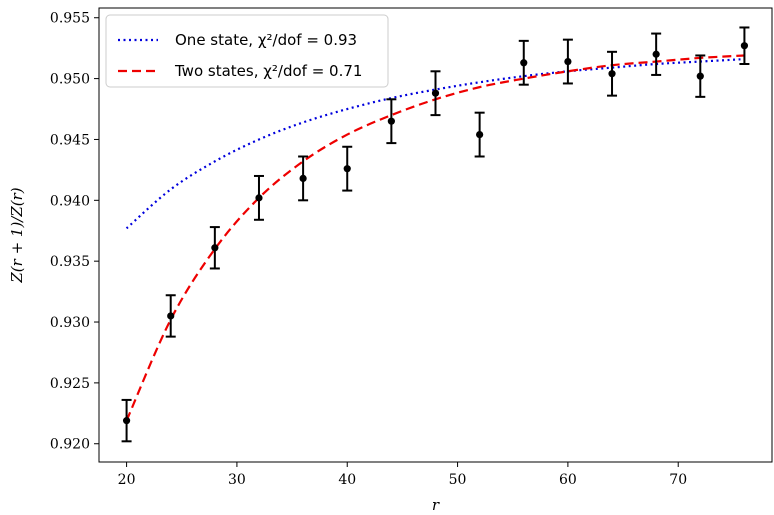 The height and width of the screenshot is (515, 774). Describe the element at coordinates (436, 505) in the screenshot. I see `x-axis-label: r` at that location.